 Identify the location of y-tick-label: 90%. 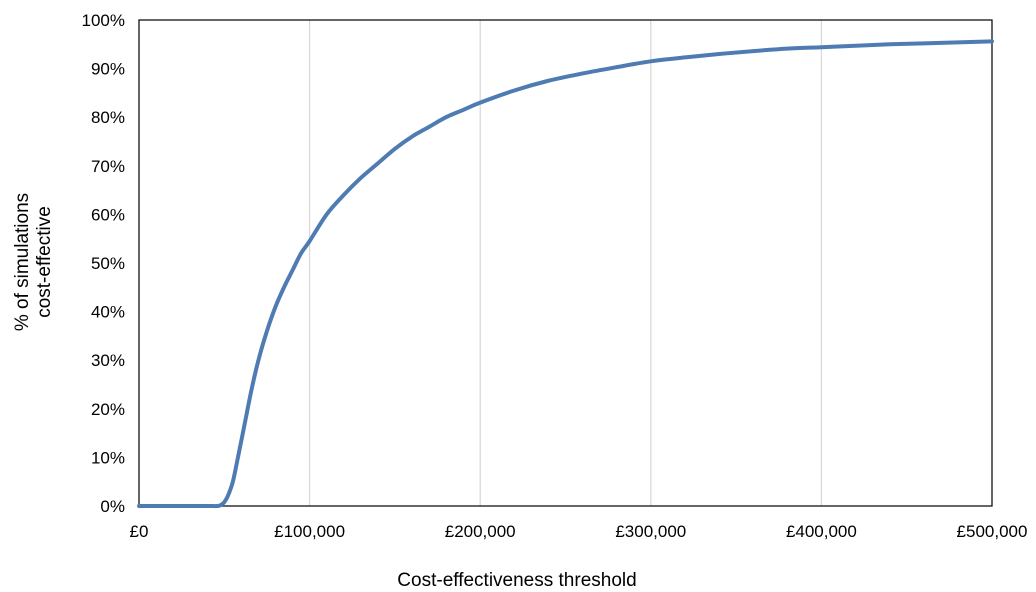
(108, 69).